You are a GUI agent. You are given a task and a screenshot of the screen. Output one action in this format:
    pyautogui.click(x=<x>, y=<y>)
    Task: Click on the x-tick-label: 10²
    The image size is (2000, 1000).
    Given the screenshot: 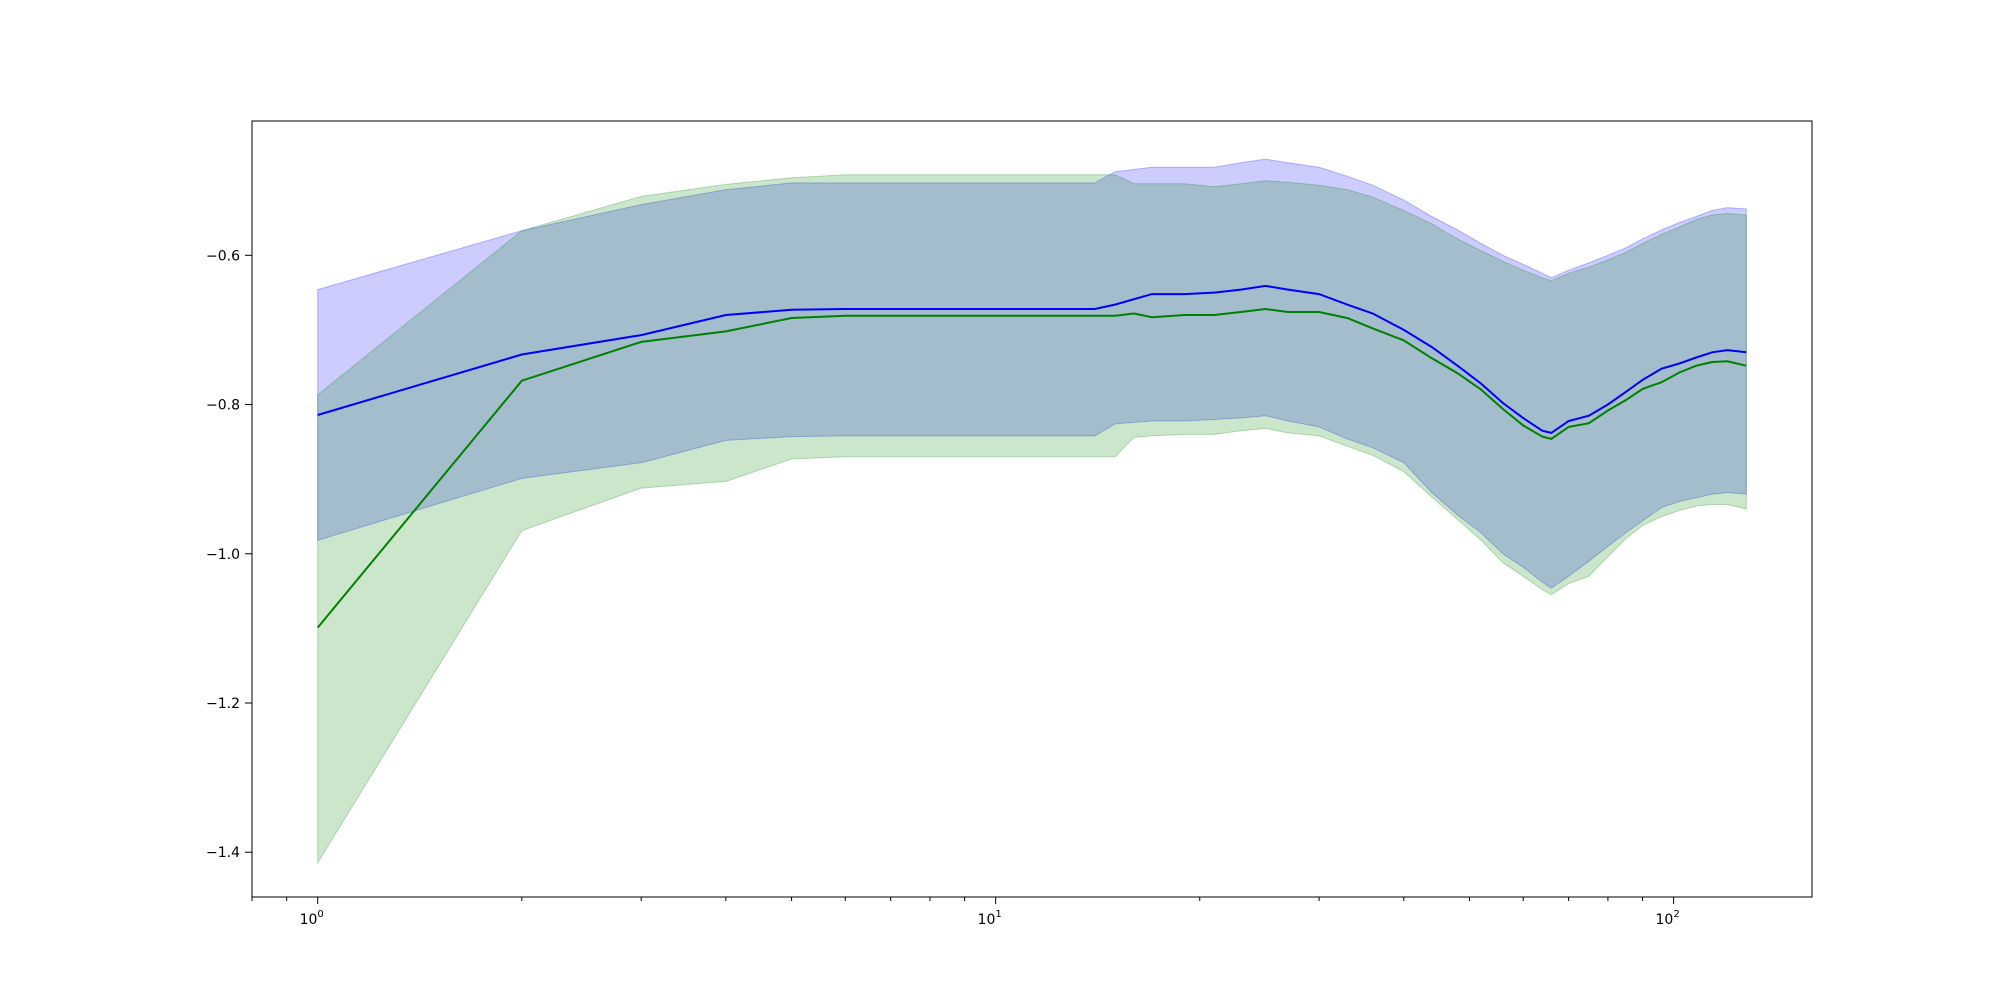 What is the action you would take?
    pyautogui.click(x=1668, y=918)
    